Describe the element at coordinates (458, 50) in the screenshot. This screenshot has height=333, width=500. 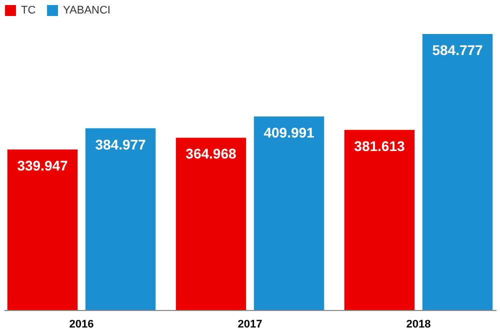
I see `data-label: 584.777` at that location.